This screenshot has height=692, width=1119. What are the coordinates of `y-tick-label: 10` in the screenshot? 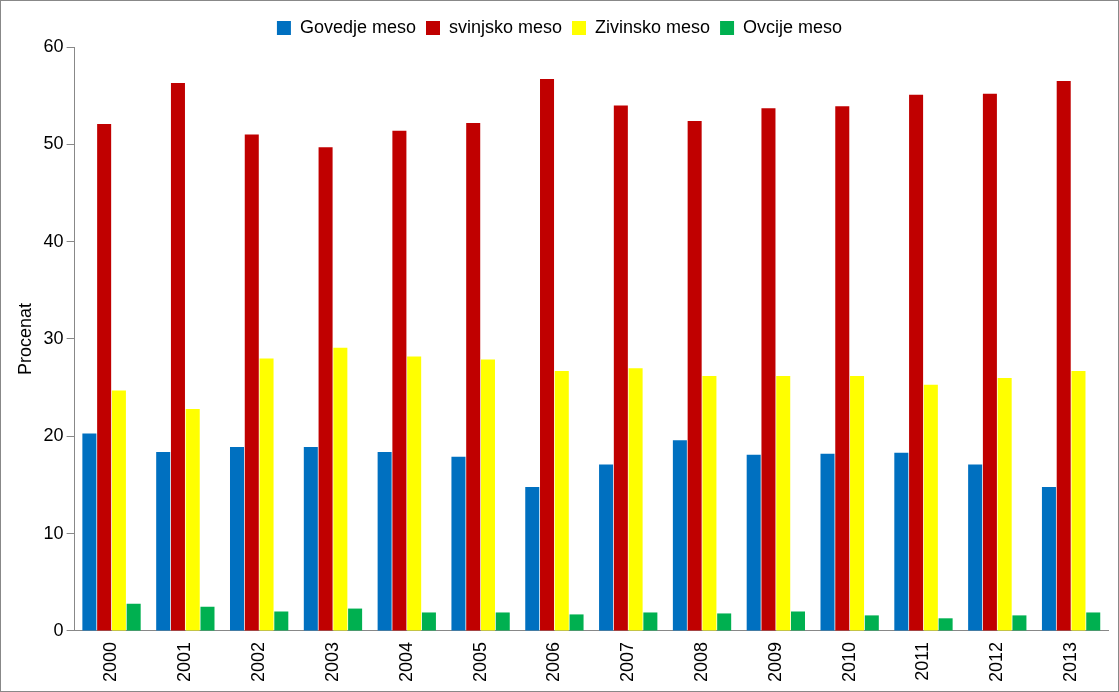 It's located at (53, 532).